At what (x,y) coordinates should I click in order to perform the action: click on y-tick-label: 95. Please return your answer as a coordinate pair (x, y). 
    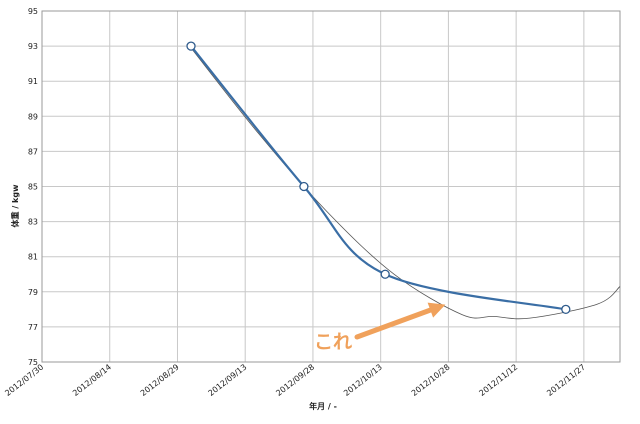
    Looking at the image, I should click on (33, 11).